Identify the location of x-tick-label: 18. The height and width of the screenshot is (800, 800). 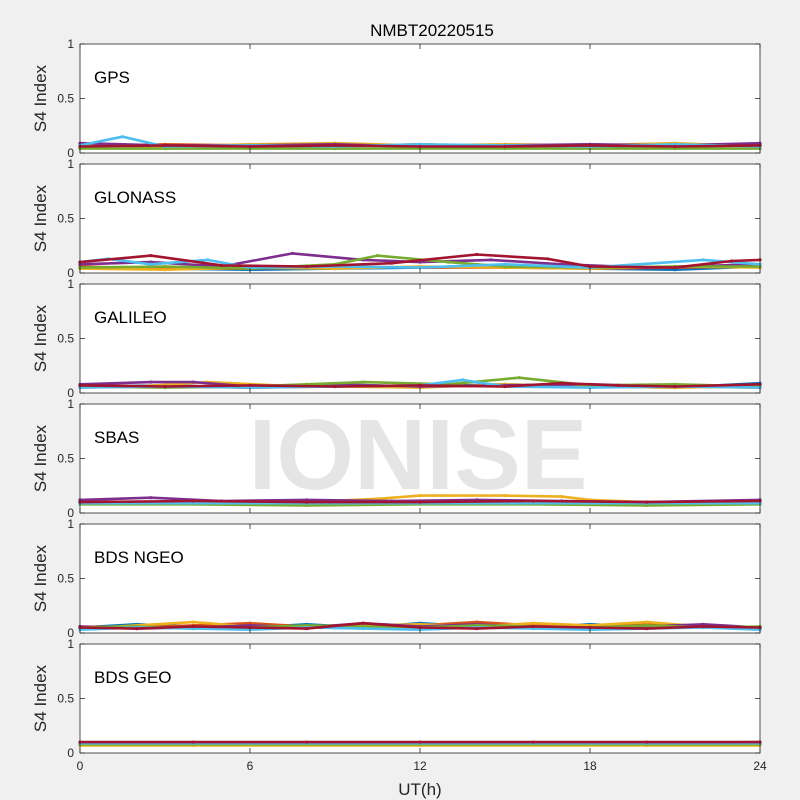
(590, 766).